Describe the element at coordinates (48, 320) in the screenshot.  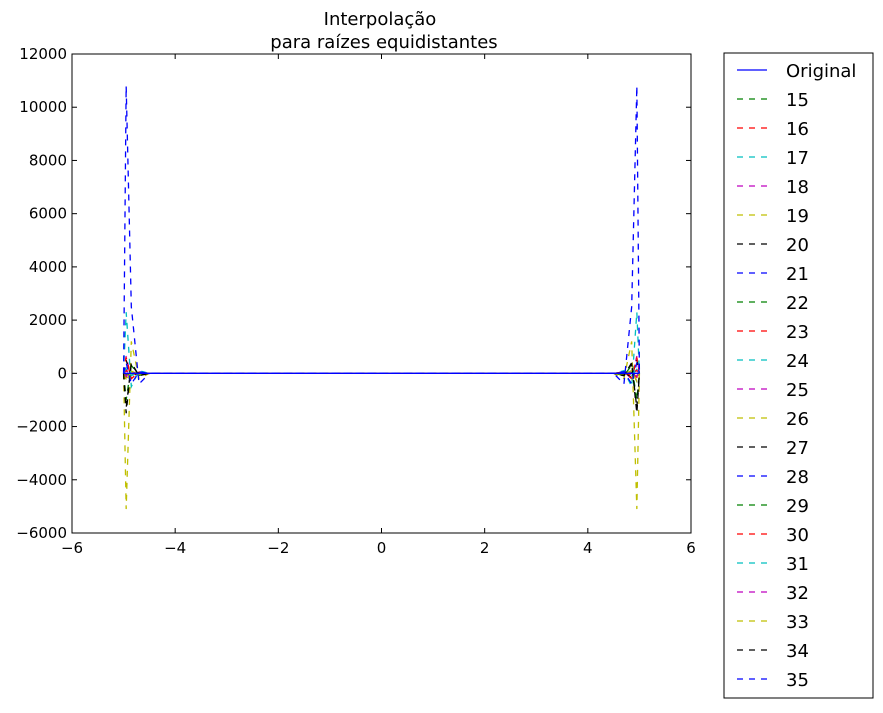
I see `y-tick-label: 2000` at that location.